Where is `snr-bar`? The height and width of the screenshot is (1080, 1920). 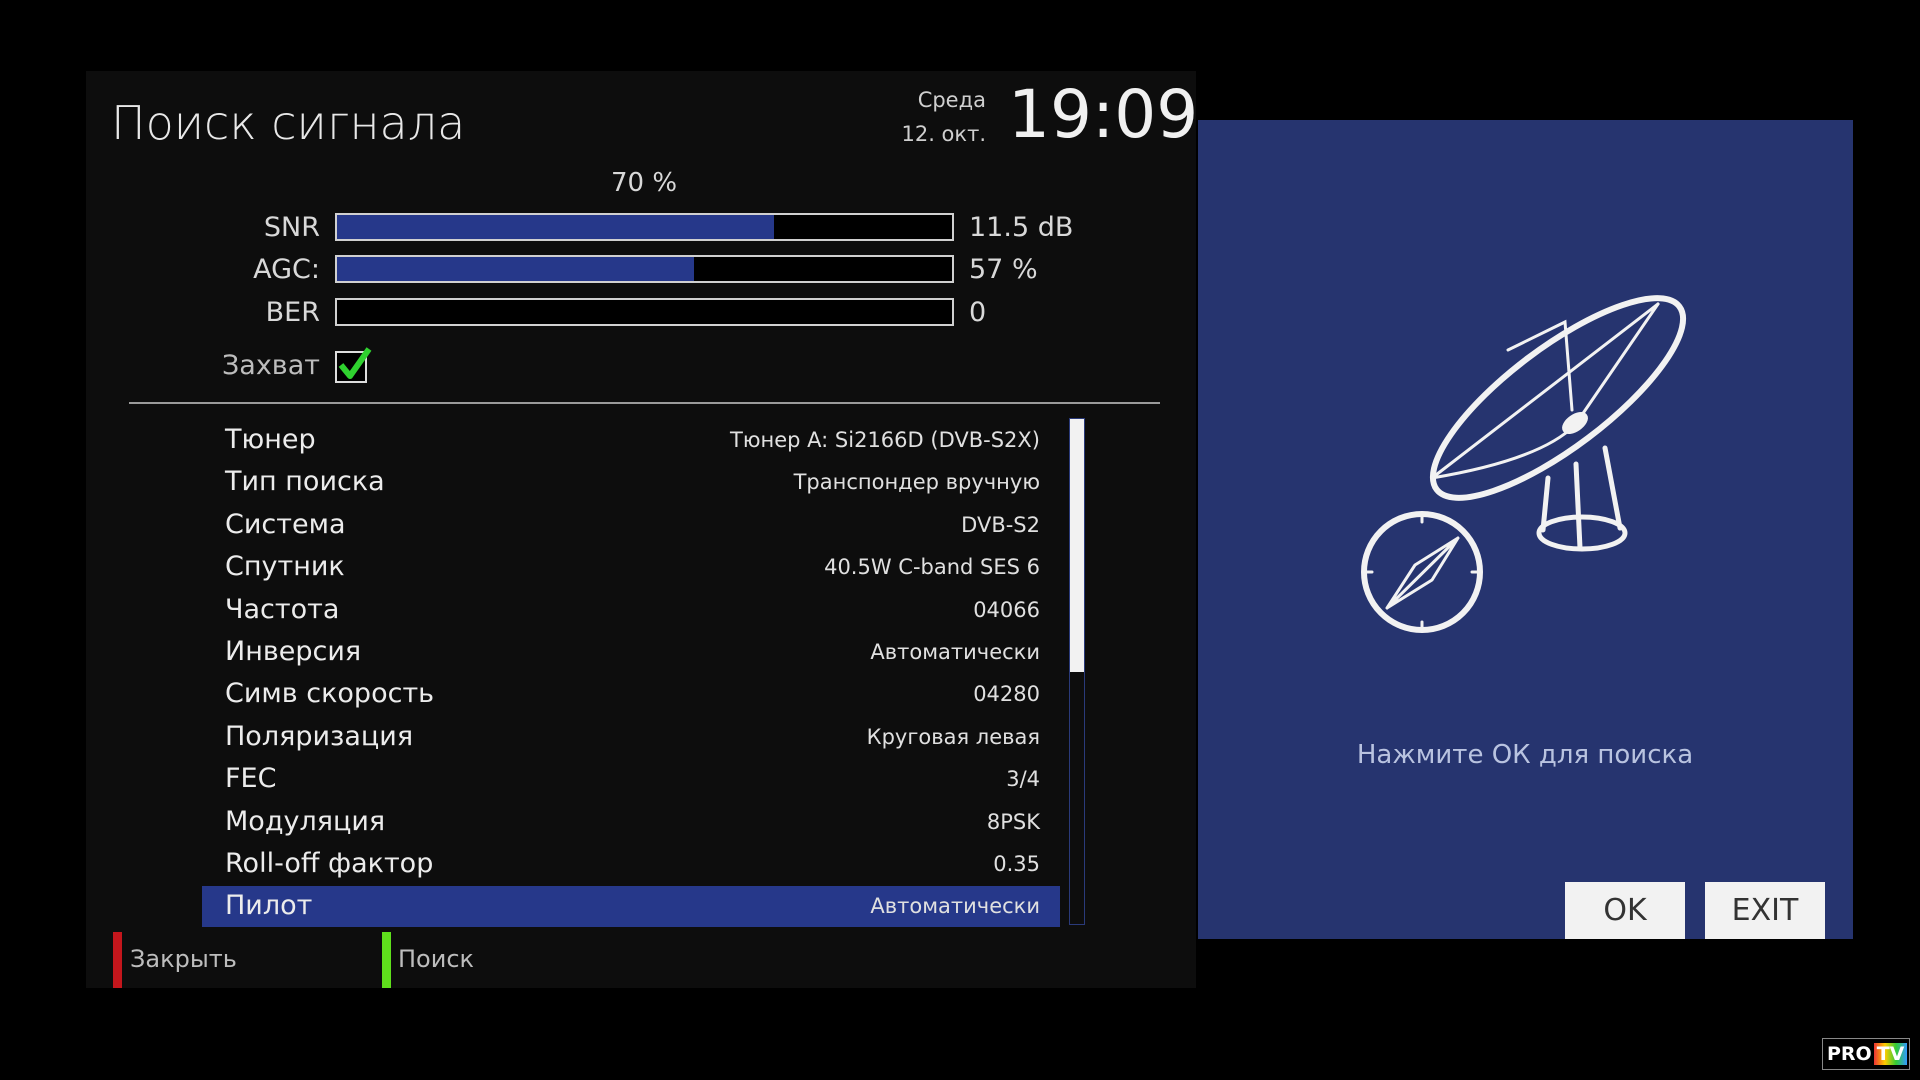
snr-bar is located at coordinates (644, 227).